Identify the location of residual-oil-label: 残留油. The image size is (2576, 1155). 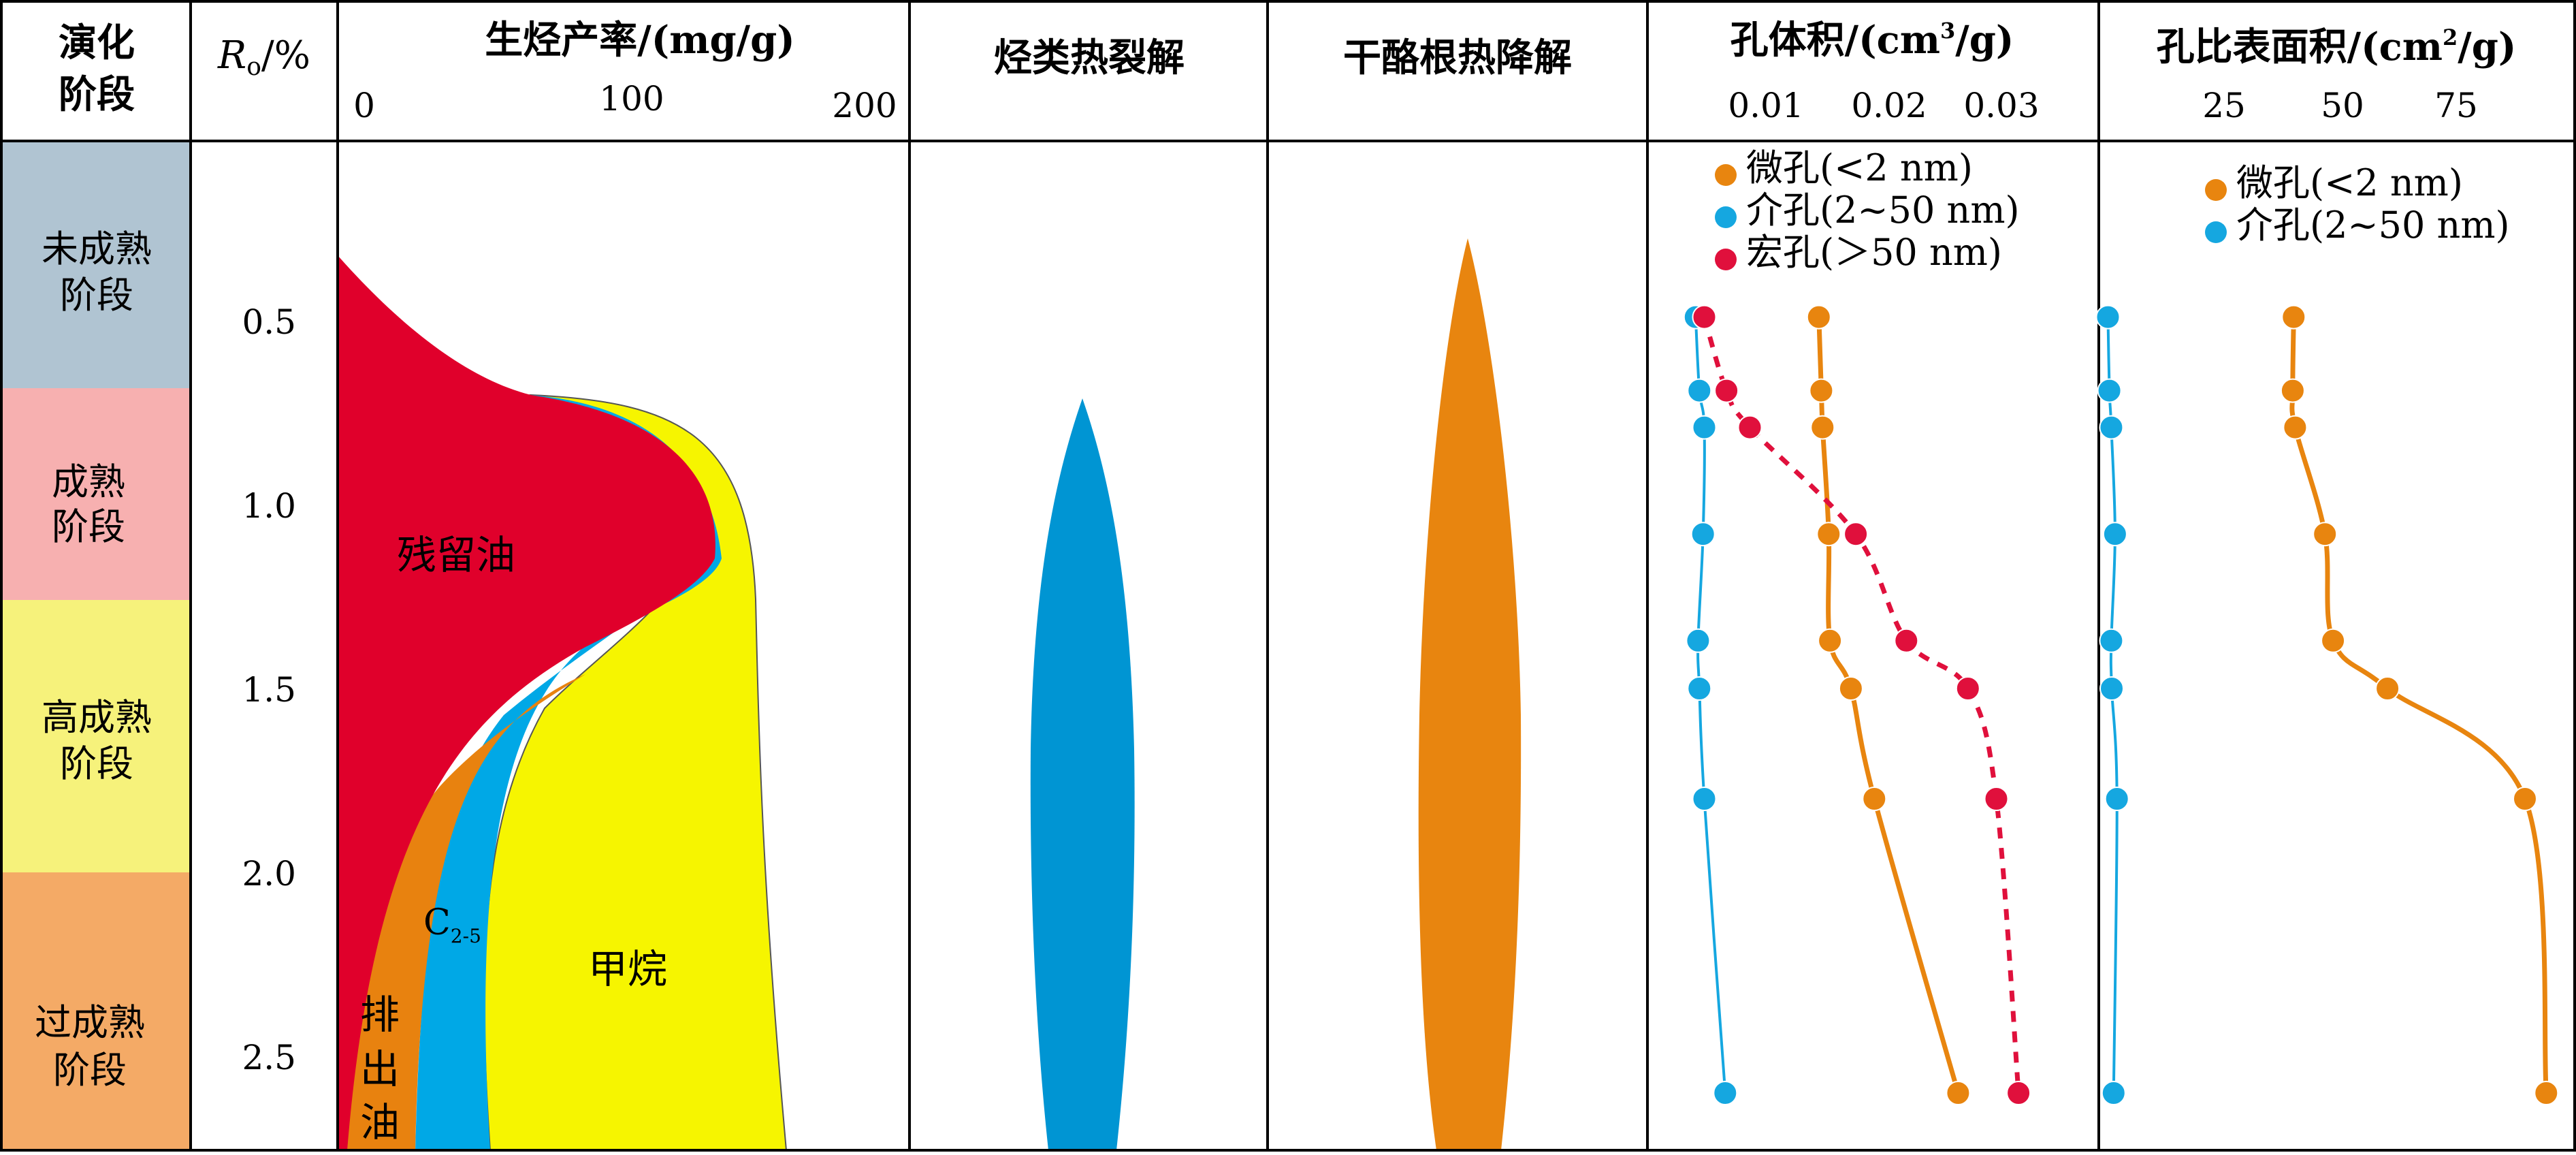
(456, 555).